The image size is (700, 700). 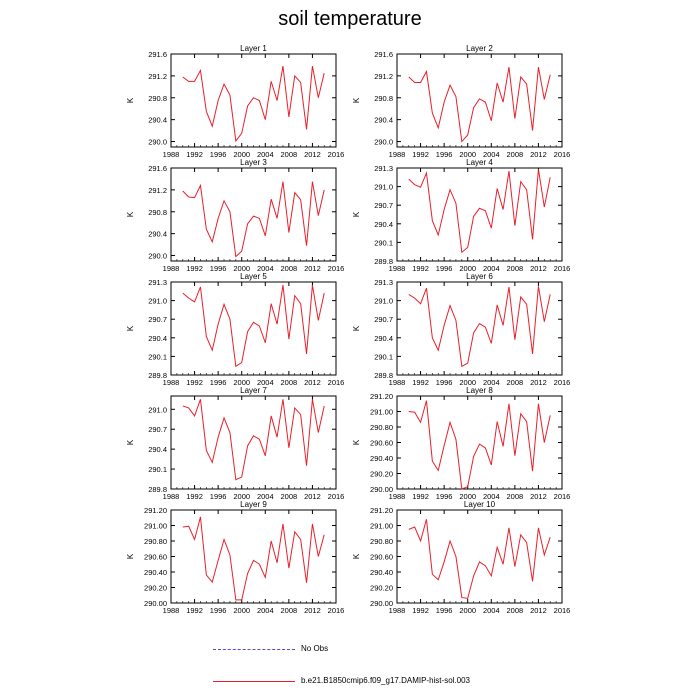 I want to click on layer-5-x-tick-label: 2008, so click(x=289, y=382).